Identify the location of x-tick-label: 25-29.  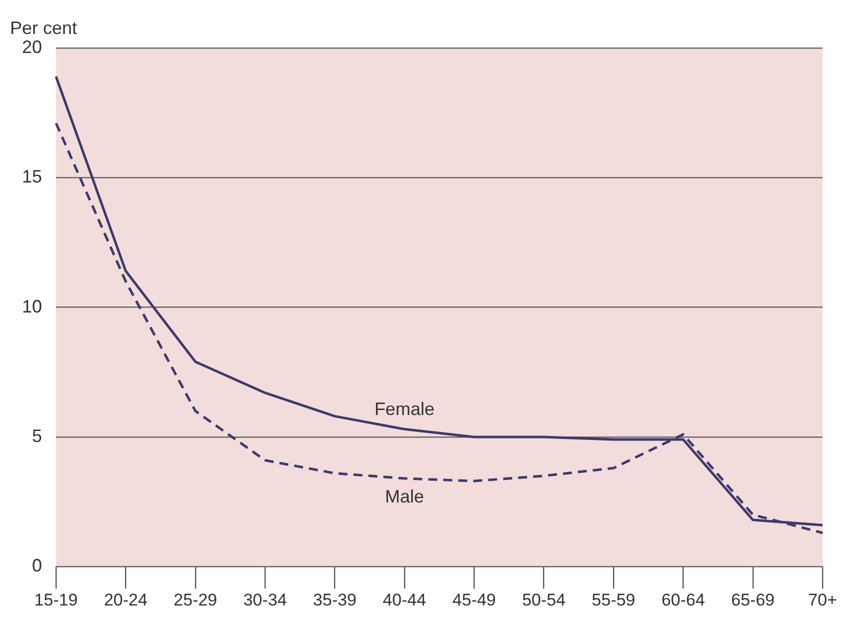
(196, 600).